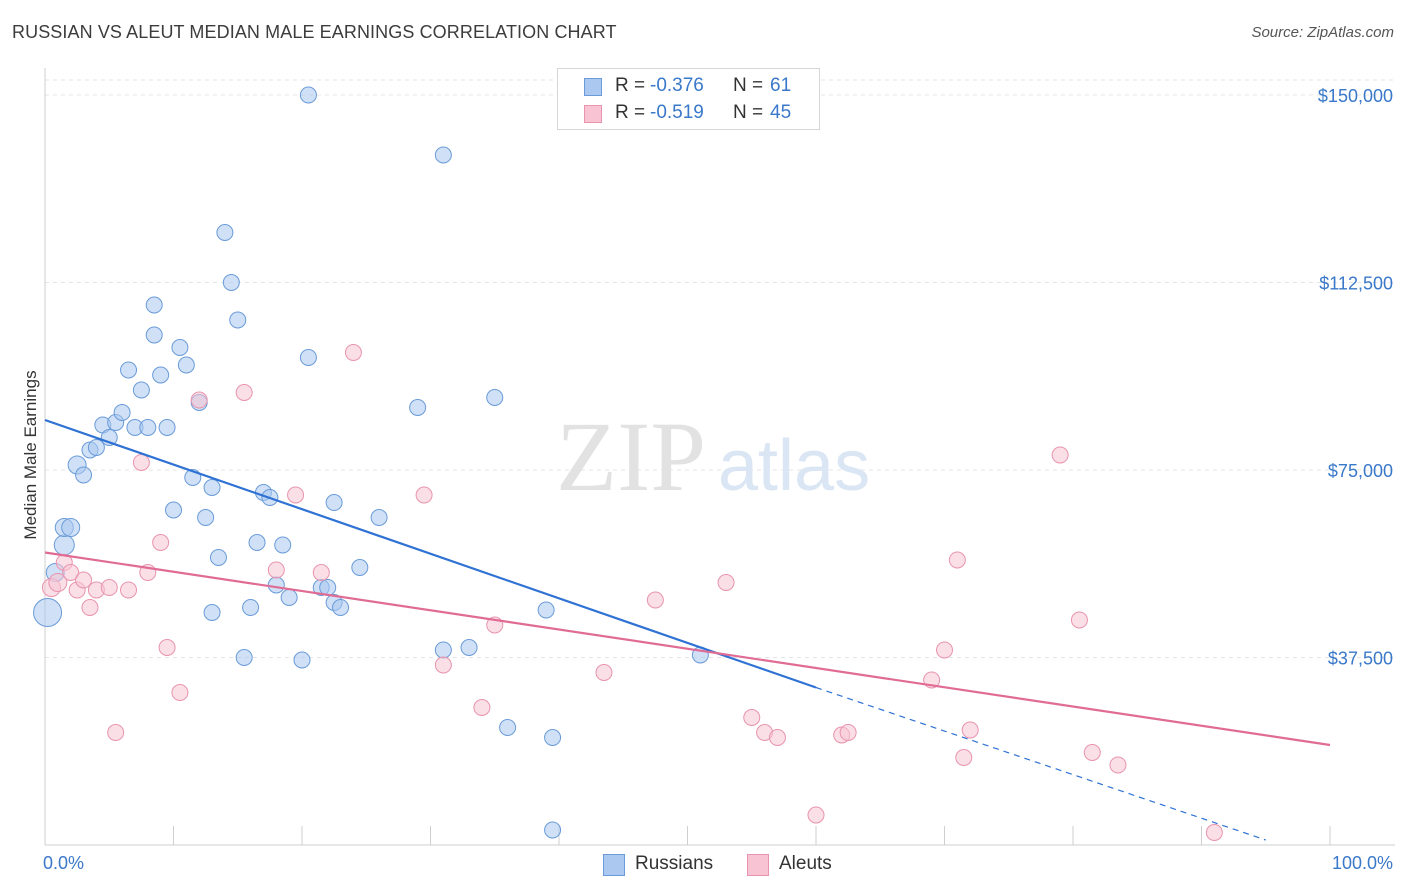 The height and width of the screenshot is (892, 1406). Describe the element at coordinates (713, 456) in the screenshot. I see `watermark: ZIP atlas` at that location.